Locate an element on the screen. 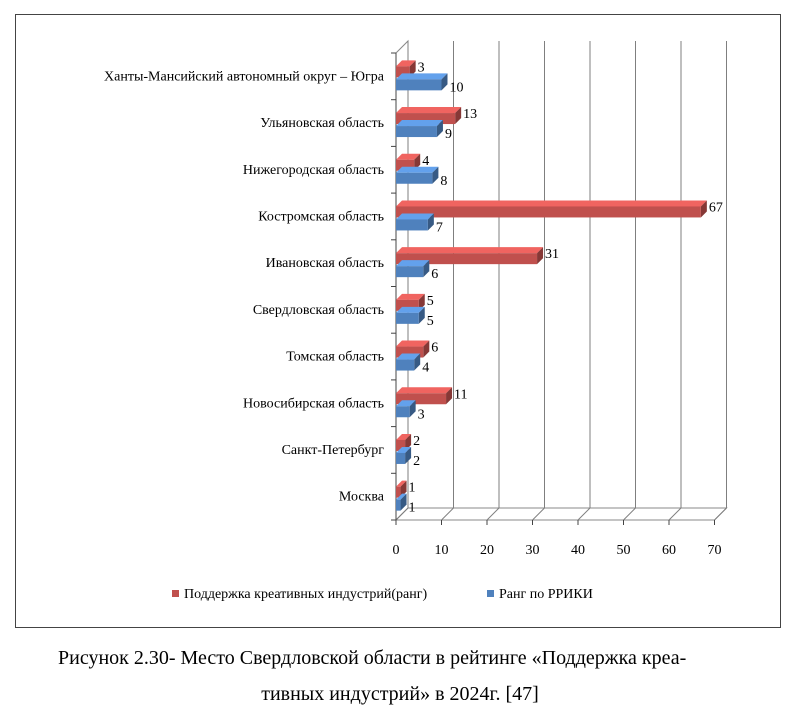 This screenshot has width=800, height=719. category-label: Томская область is located at coordinates (335, 357).